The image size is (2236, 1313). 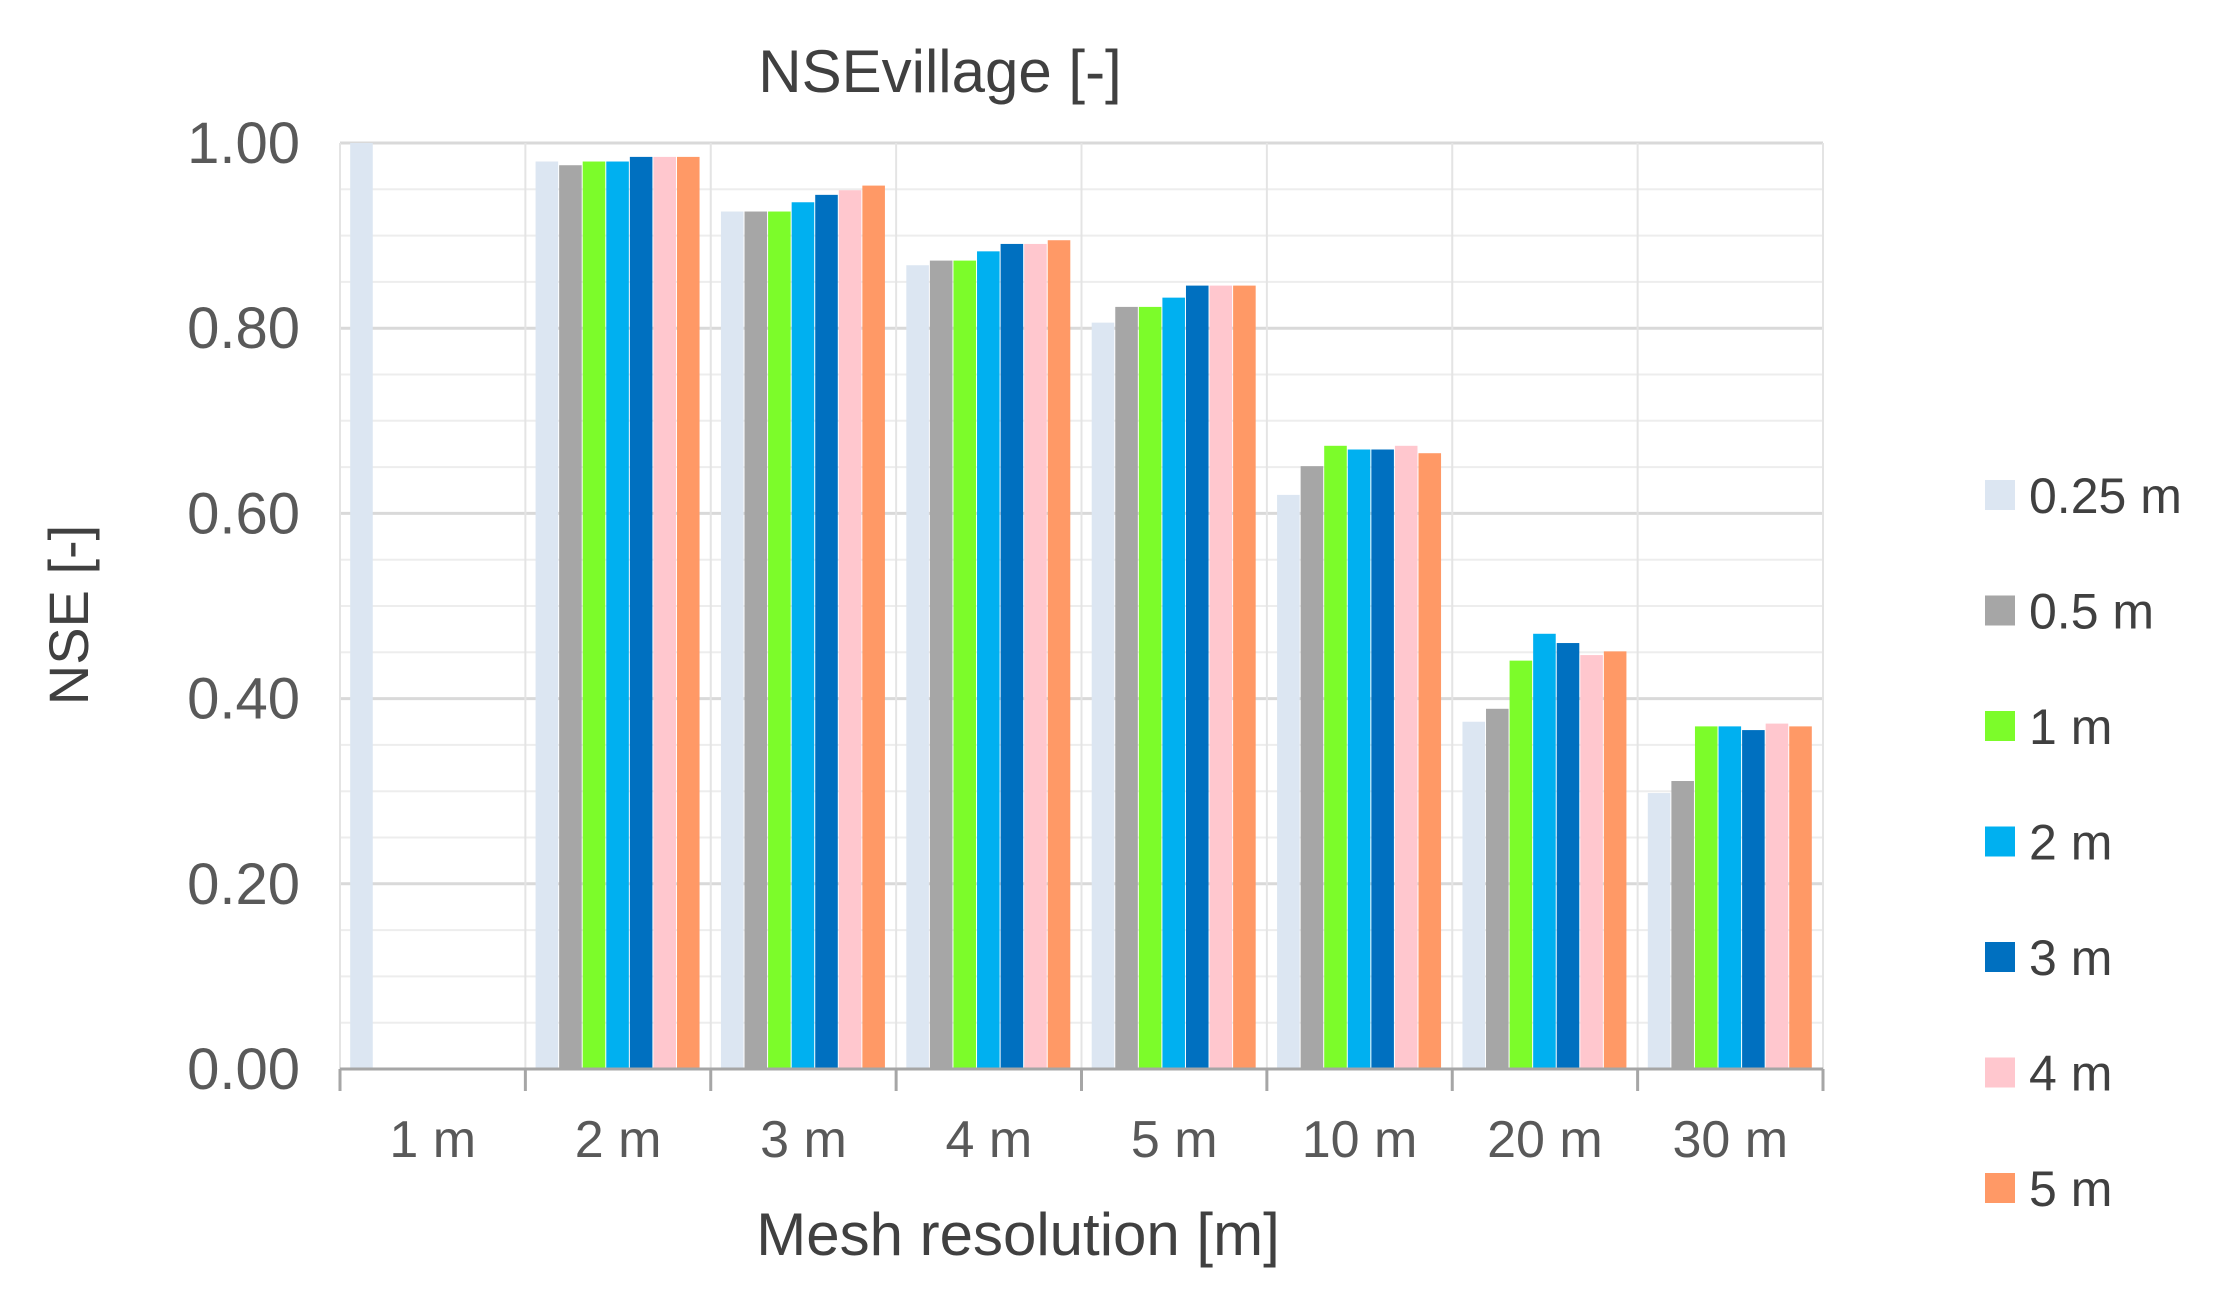 I want to click on bar: 0.25 m · 20 m: 0.375, so click(x=1474, y=895).